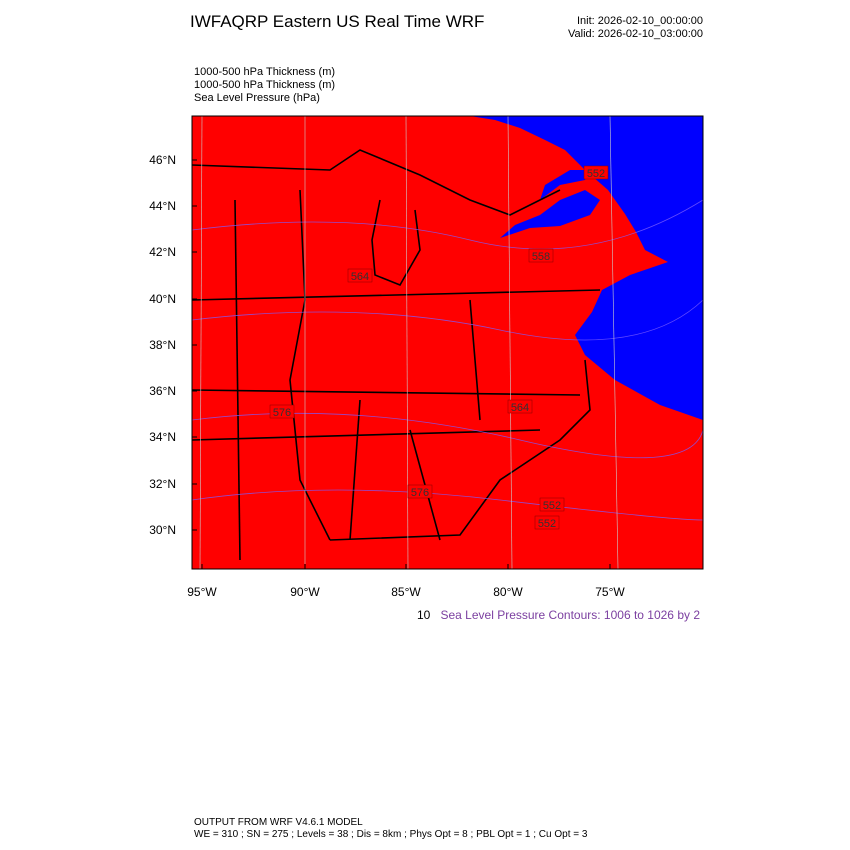  I want to click on lat-label: 44°N, so click(162, 206).